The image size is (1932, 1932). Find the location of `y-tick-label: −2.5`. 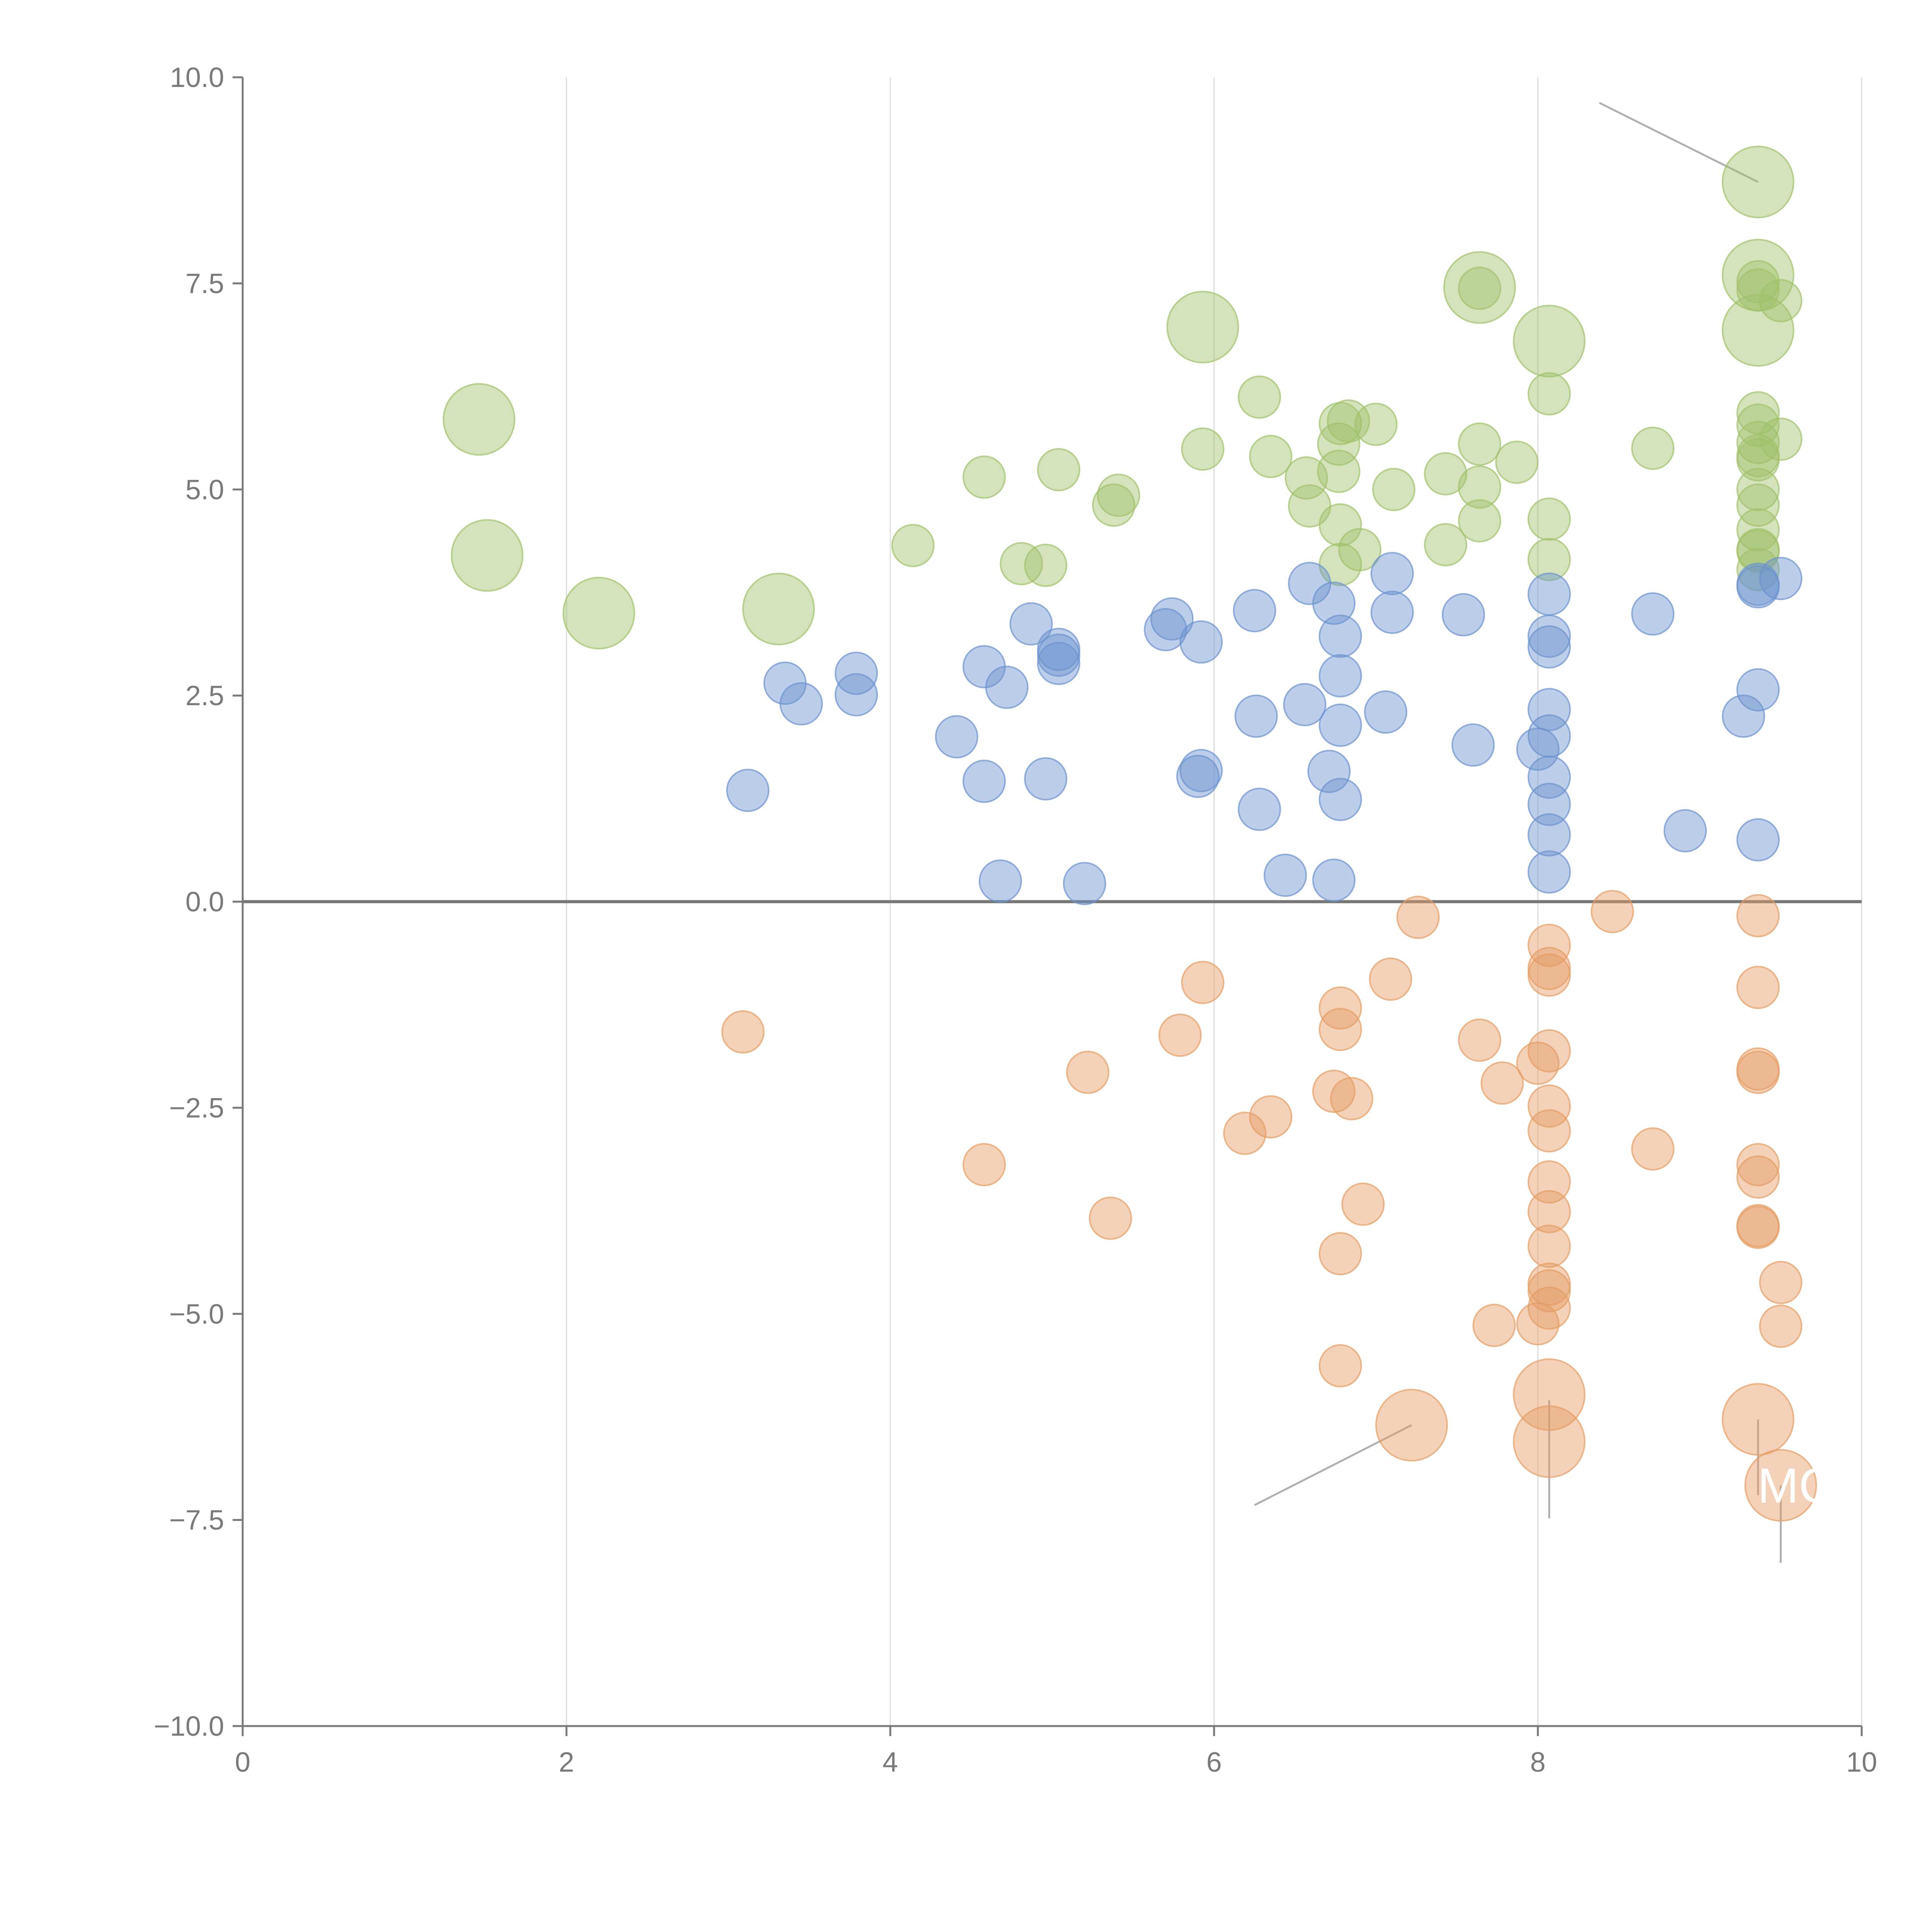

y-tick-label: −2.5 is located at coordinates (197, 1108).